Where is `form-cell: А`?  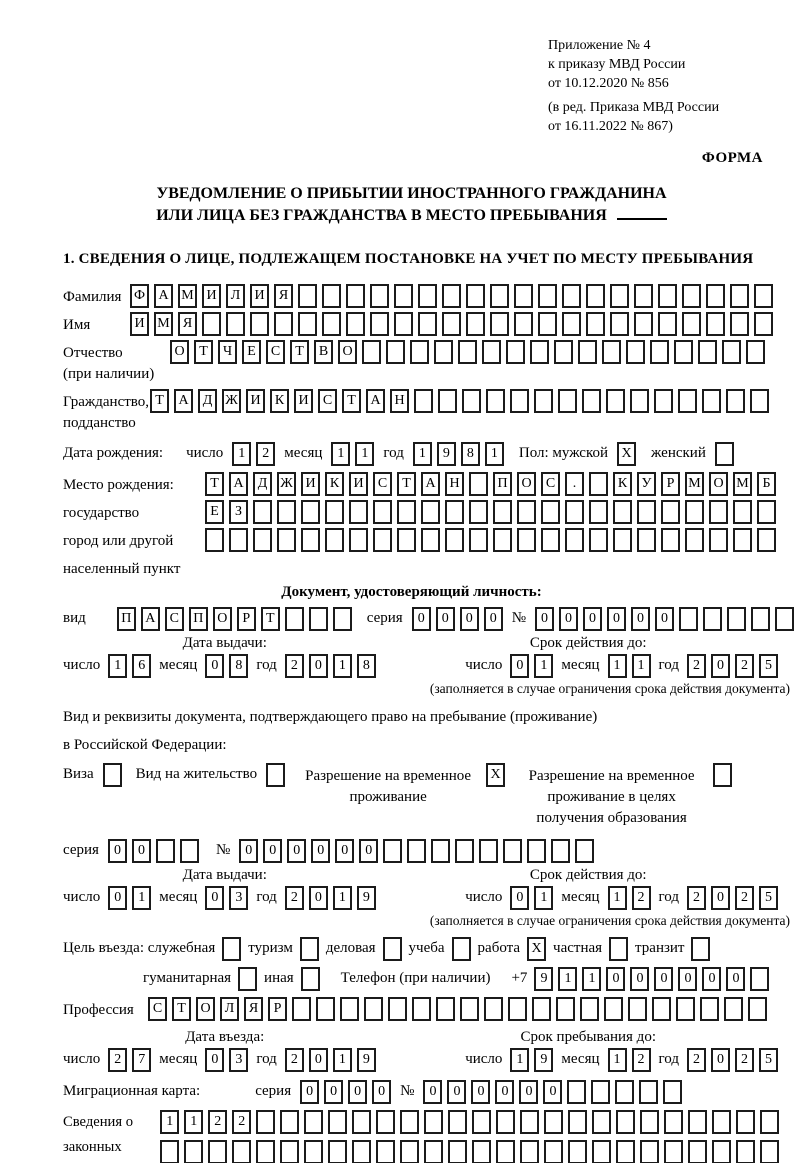 form-cell: А is located at coordinates (430, 484).